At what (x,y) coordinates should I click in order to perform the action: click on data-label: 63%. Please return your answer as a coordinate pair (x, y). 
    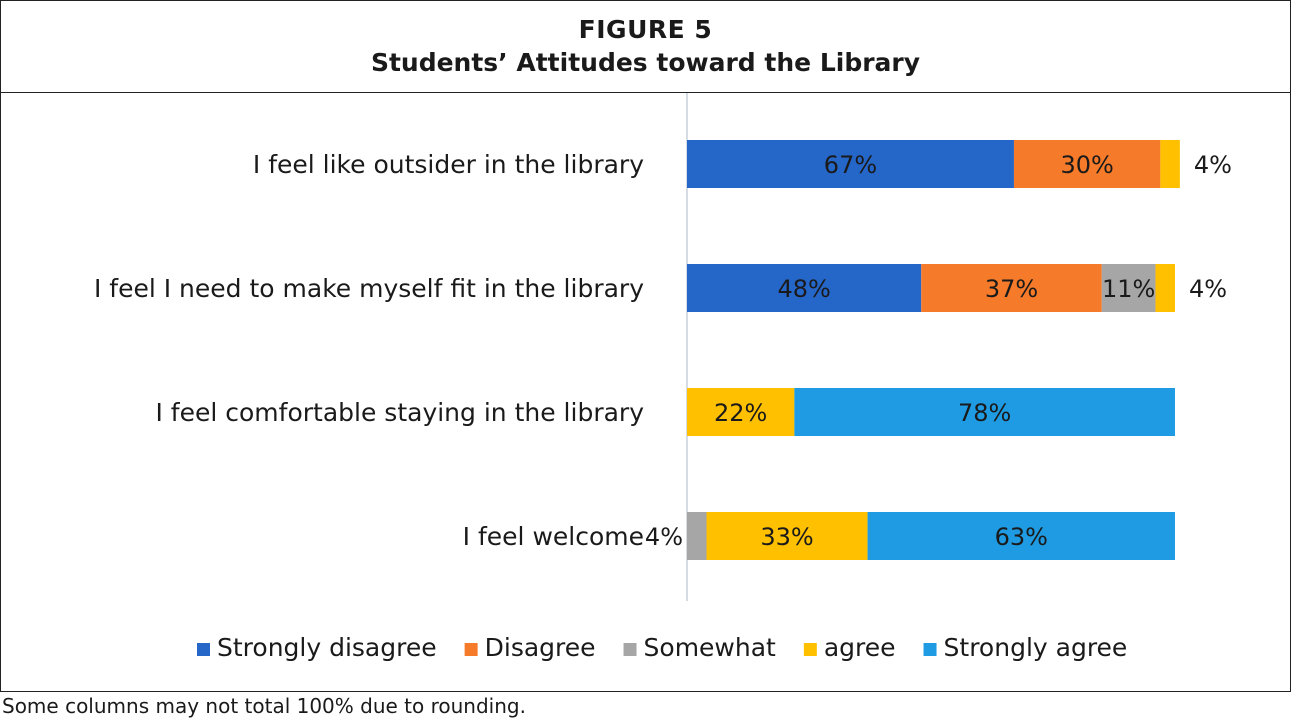
    Looking at the image, I should click on (1021, 537).